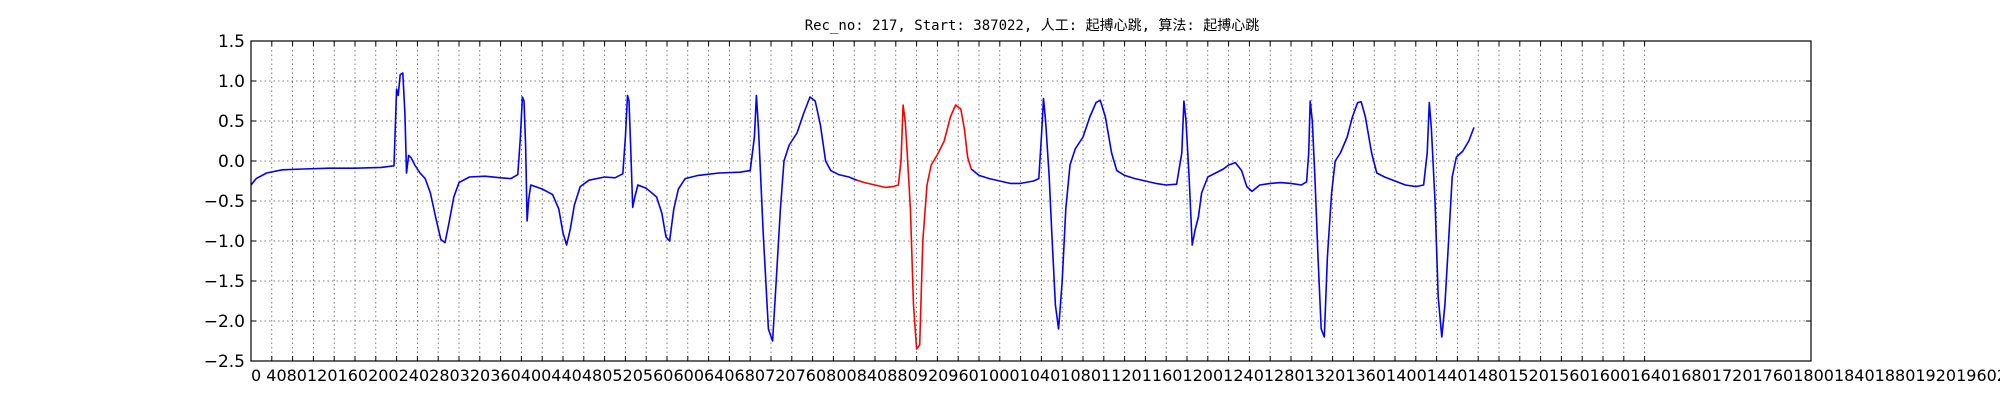 Image resolution: width=2000 pixels, height=400 pixels. I want to click on y-tick-label: −0.5, so click(224, 202).